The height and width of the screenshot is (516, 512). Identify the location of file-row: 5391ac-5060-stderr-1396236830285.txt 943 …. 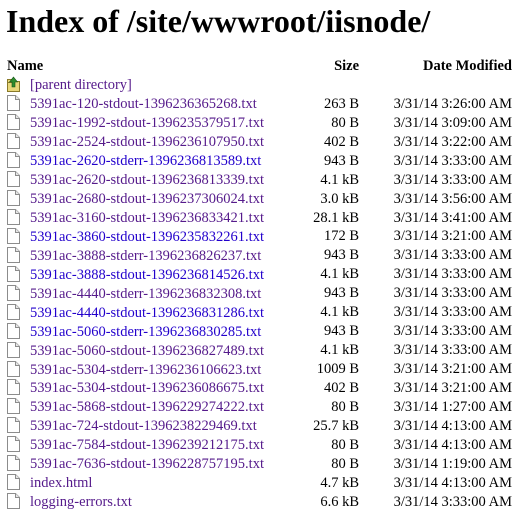
(258, 331).